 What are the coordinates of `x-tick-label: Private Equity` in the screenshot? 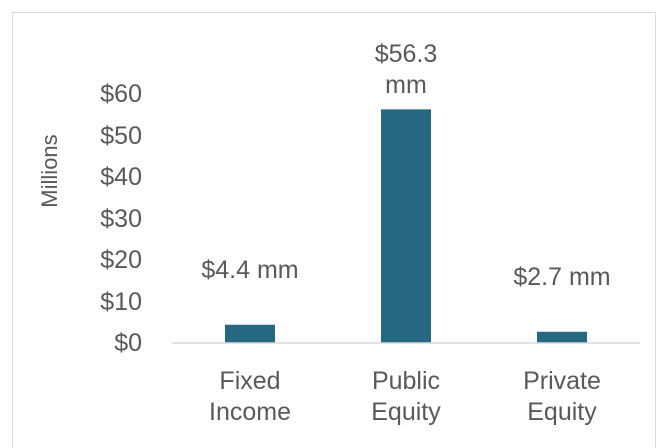 It's located at (562, 396).